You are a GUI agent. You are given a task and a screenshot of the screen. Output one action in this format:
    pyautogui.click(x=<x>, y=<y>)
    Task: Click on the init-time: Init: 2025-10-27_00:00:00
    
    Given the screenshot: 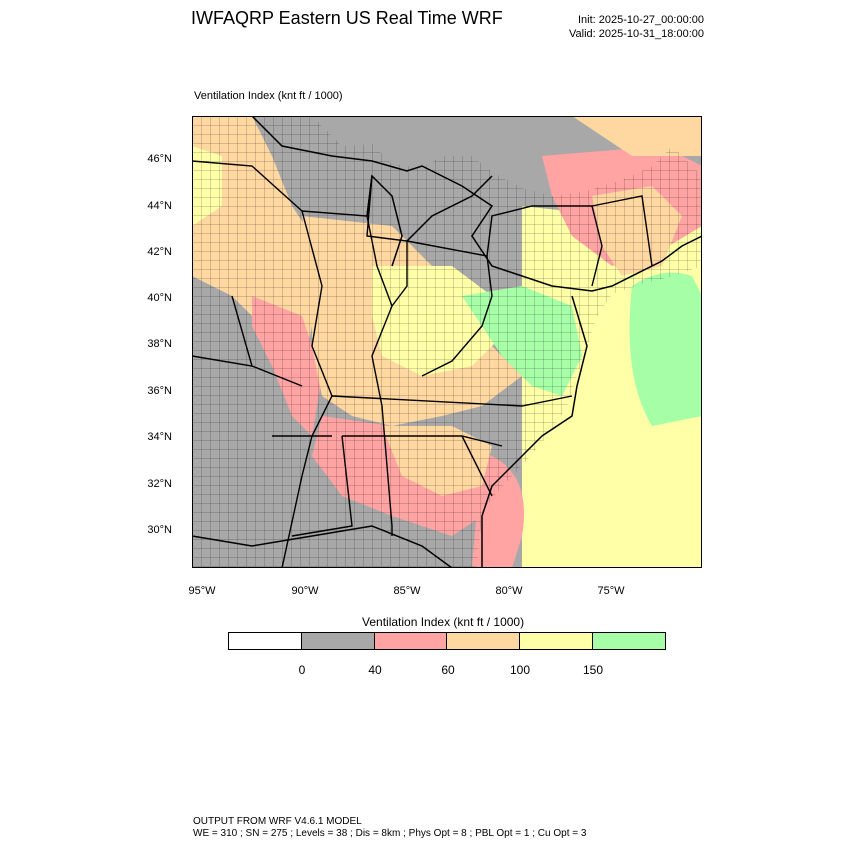 What is the action you would take?
    pyautogui.click(x=641, y=20)
    